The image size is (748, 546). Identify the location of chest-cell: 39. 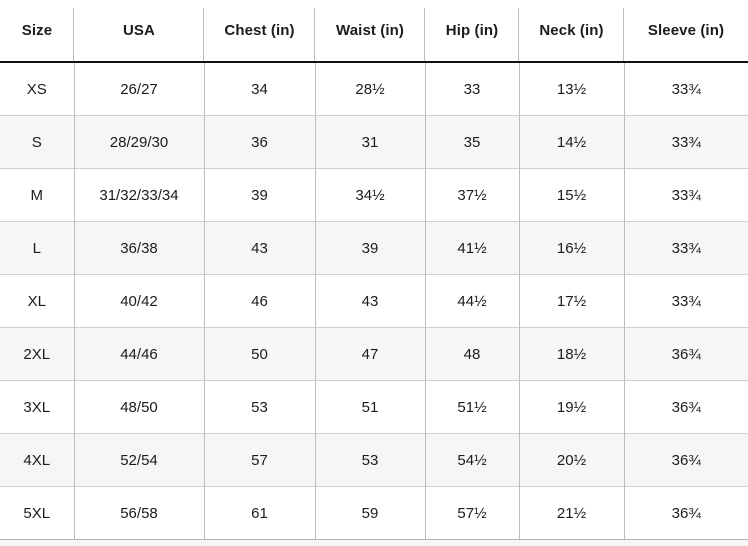
(259, 195).